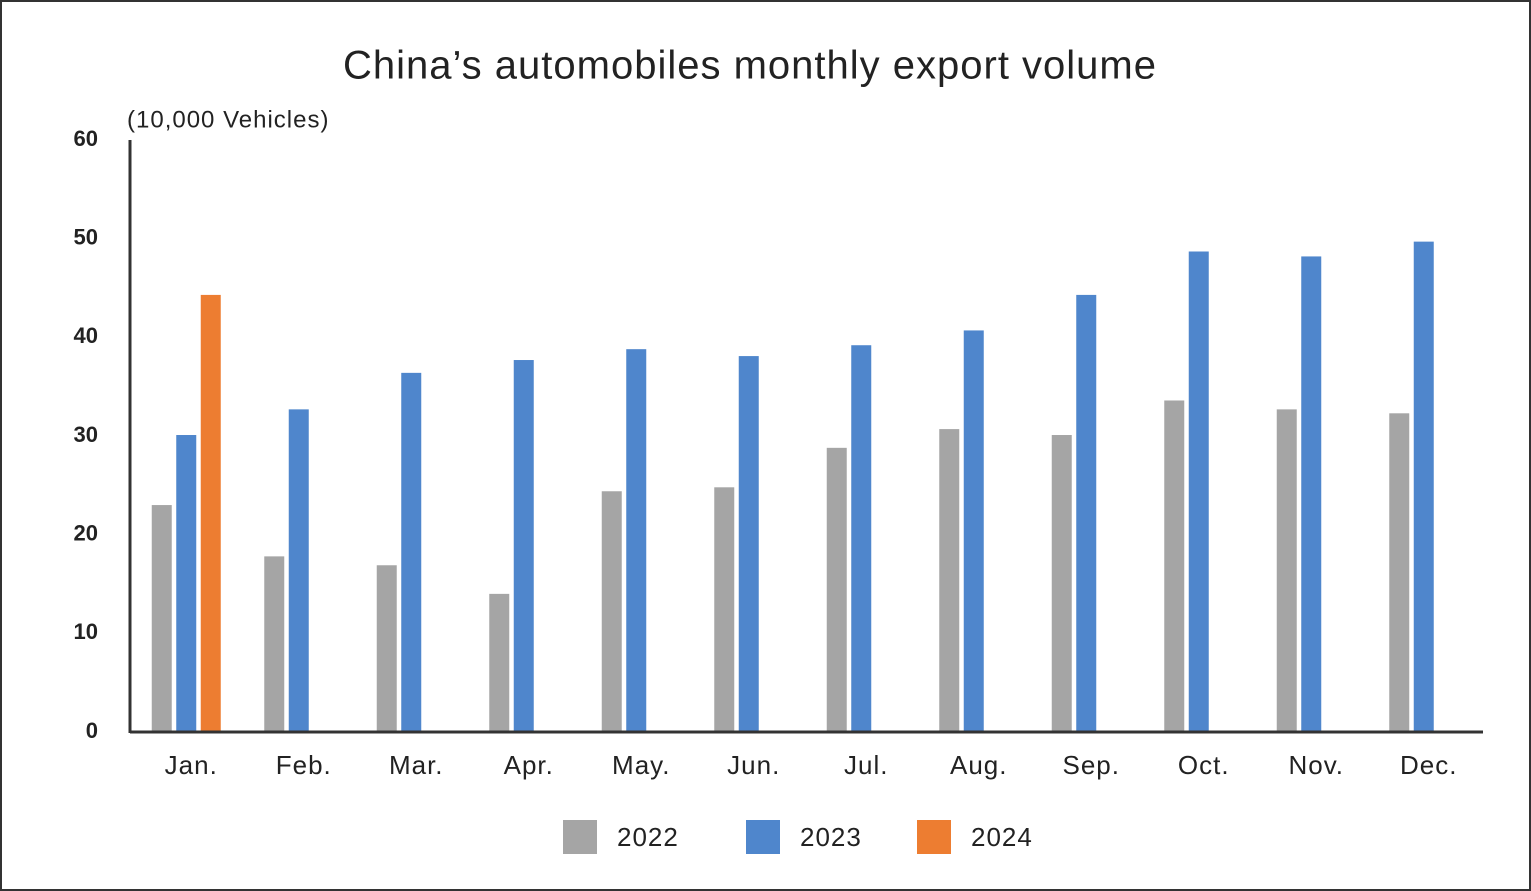  What do you see at coordinates (86, 434) in the screenshot?
I see `y-tick-label: 30` at bounding box center [86, 434].